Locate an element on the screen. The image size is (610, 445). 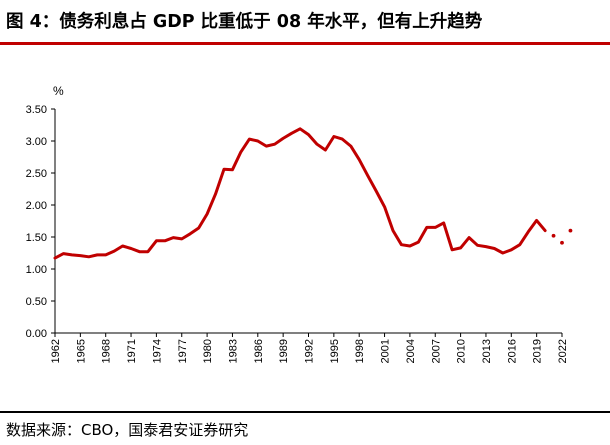
x-tick-label: 2019 is located at coordinates (538, 351).